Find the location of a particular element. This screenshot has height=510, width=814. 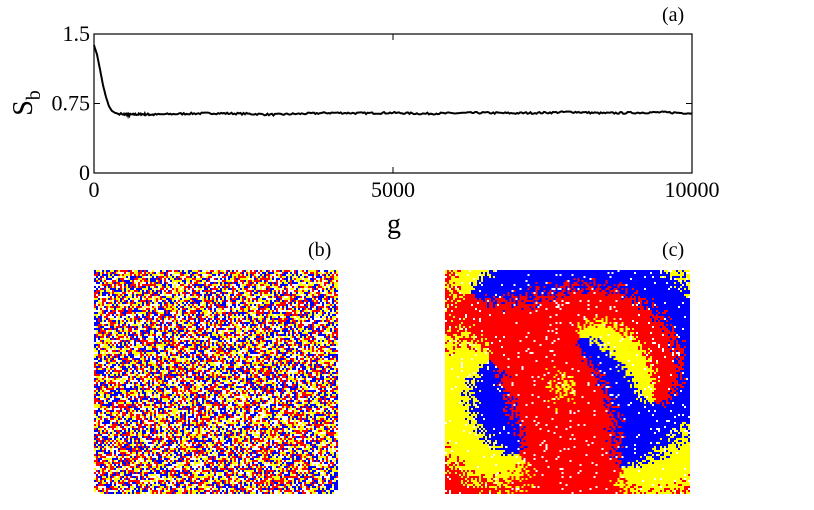

lattice-snapshot-random is located at coordinates (216, 382).